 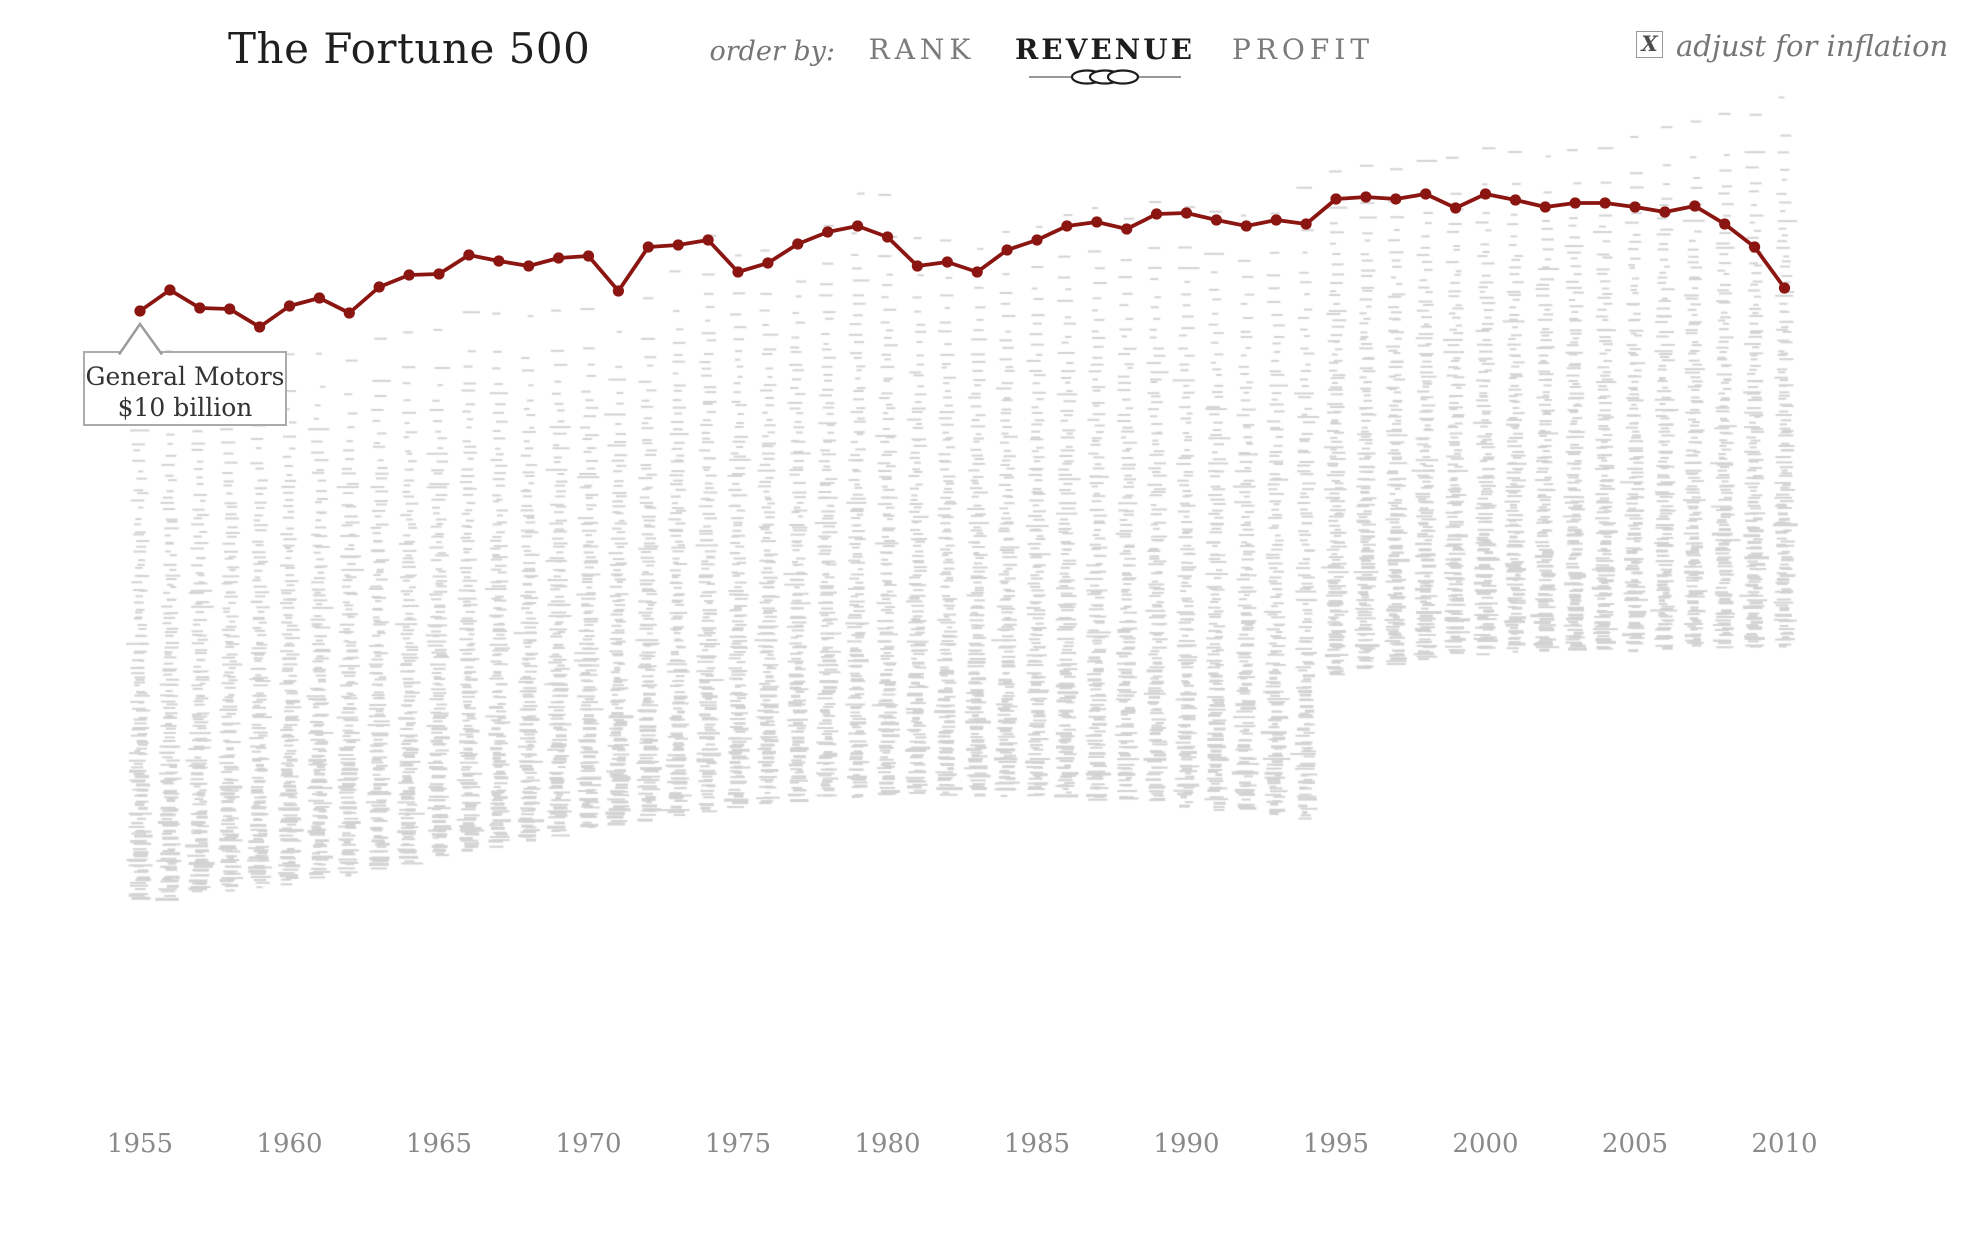 I want to click on gm-data-point-1968, so click(x=529, y=266).